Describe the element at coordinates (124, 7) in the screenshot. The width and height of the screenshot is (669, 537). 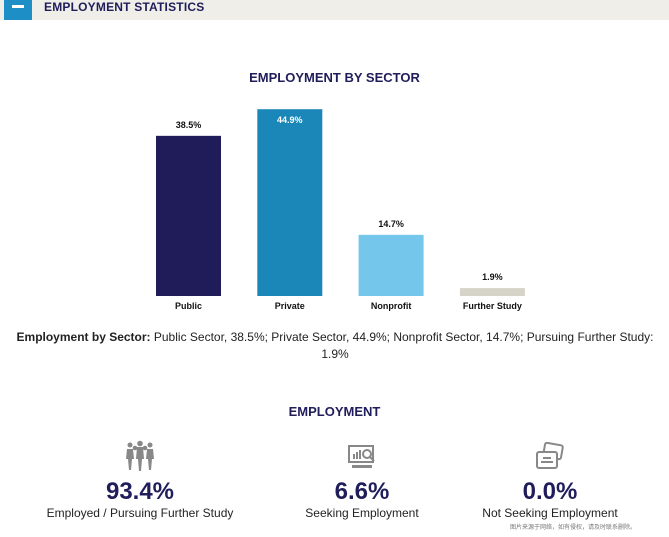
I see `section-title: EMPLOYMENT STATISTICS` at that location.